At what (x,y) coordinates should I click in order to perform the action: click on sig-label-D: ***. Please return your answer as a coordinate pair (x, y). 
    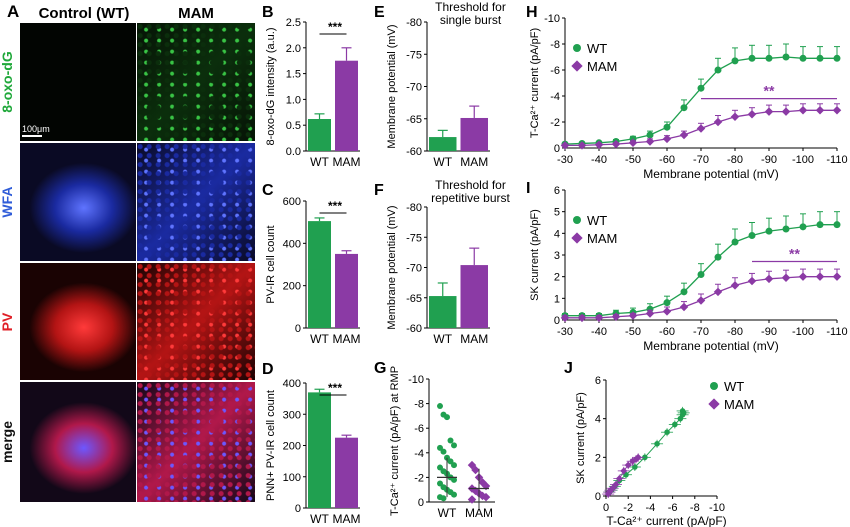
    Looking at the image, I should click on (335, 388).